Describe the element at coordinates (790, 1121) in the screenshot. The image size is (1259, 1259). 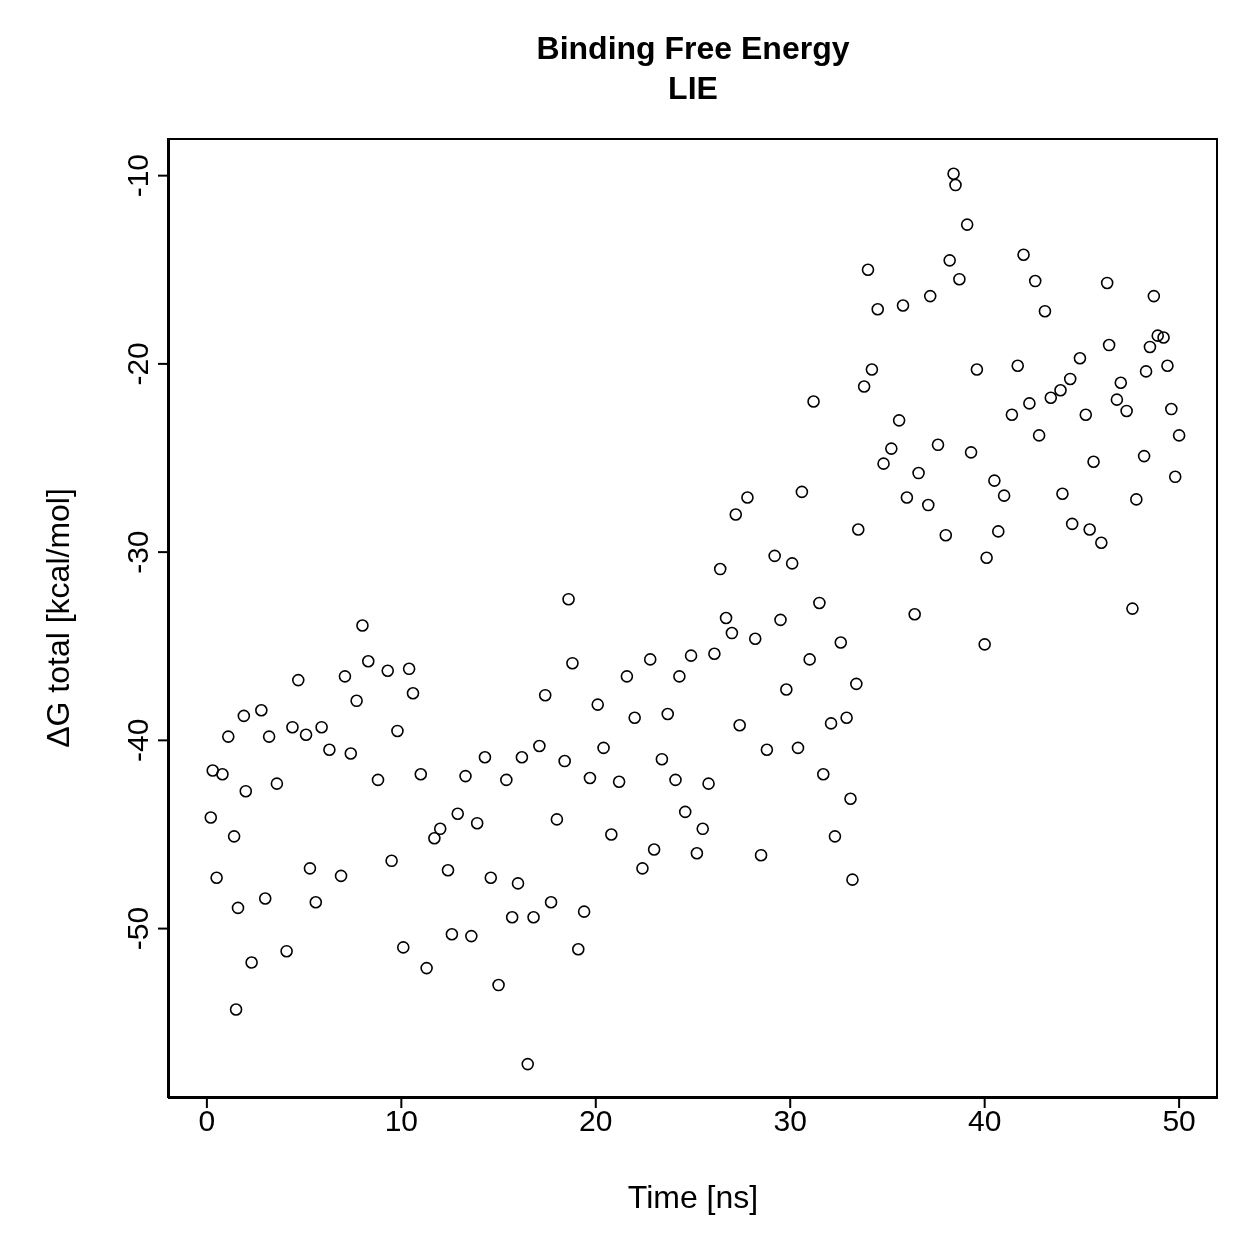
I see `x-tick-label: 30` at that location.